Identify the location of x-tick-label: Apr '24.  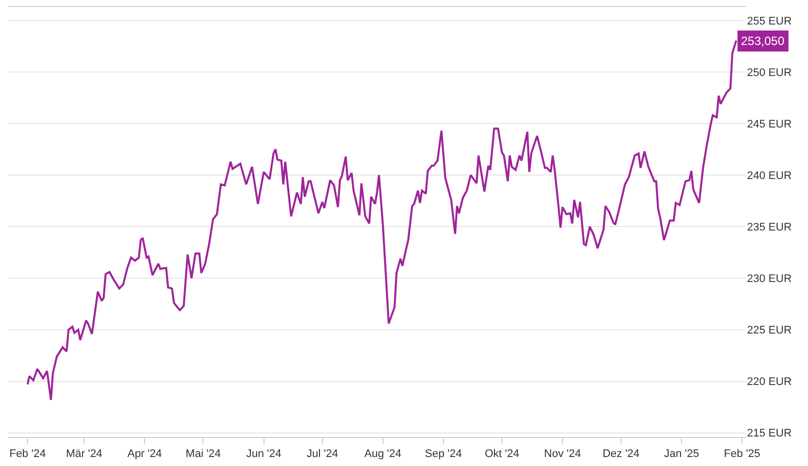
(144, 454).